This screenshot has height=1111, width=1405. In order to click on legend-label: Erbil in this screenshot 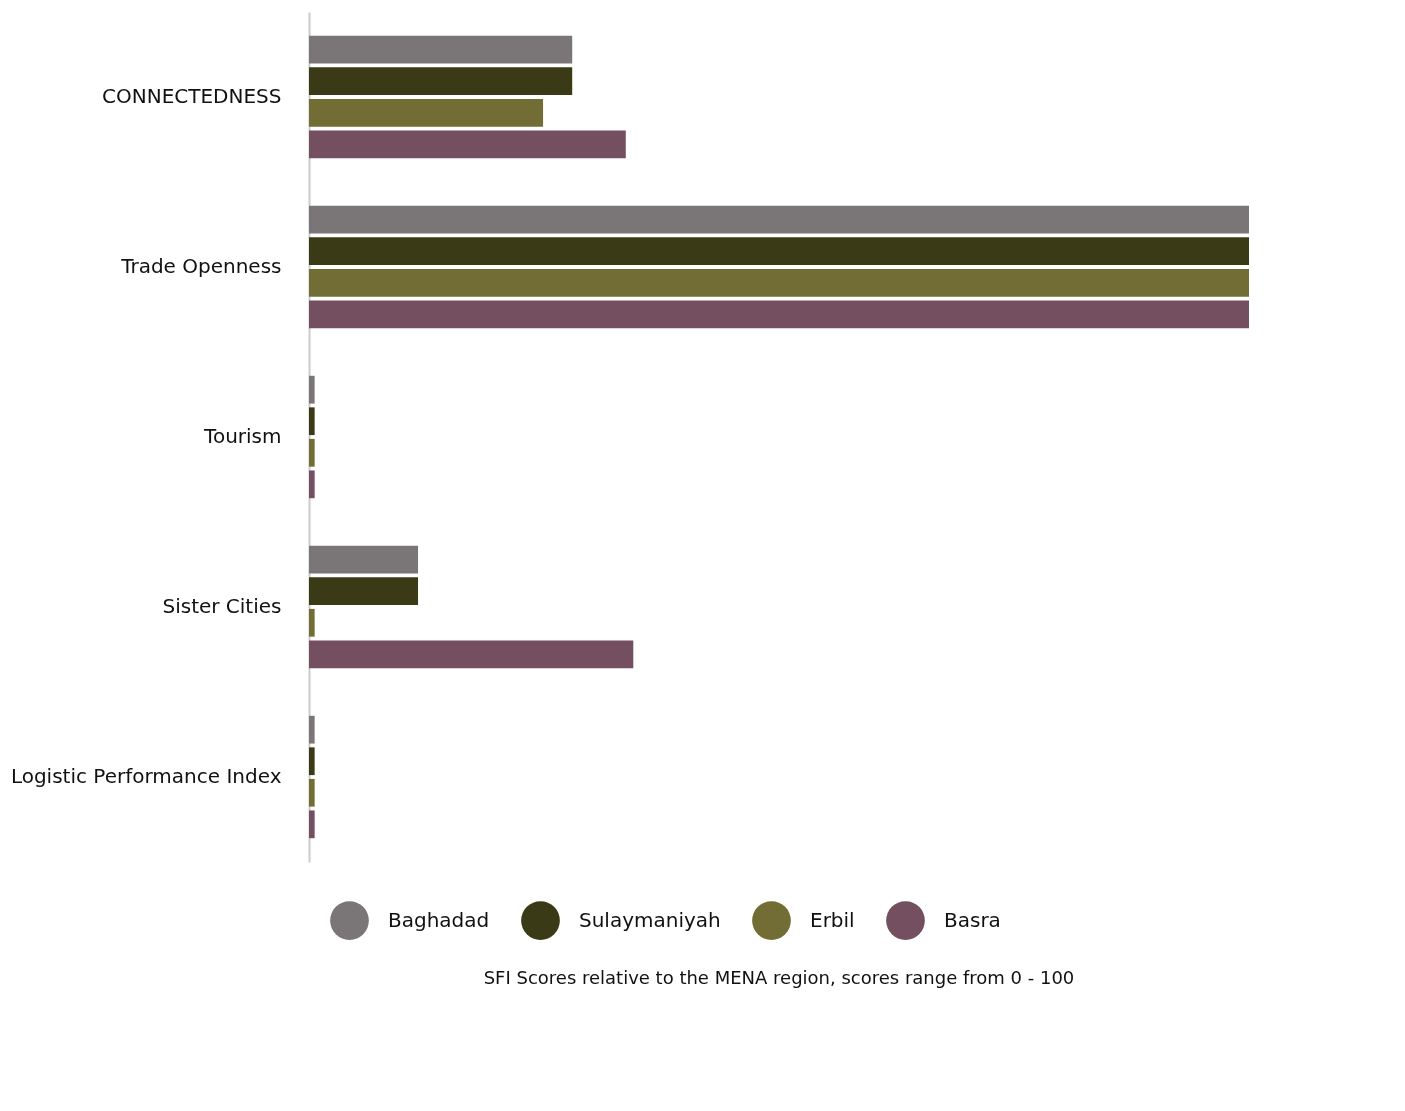, I will do `click(832, 919)`.